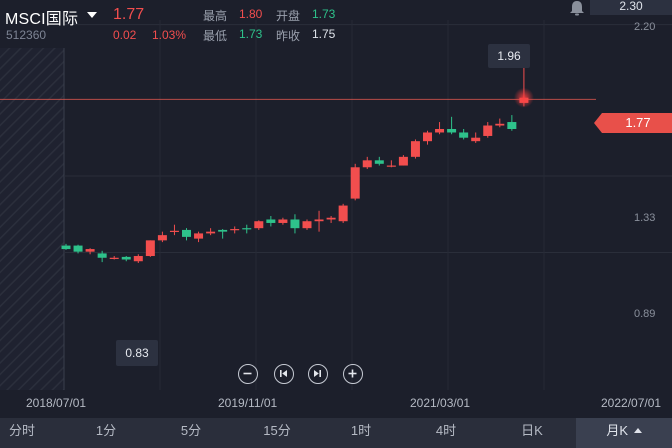 The height and width of the screenshot is (448, 672). Describe the element at coordinates (56, 403) in the screenshot. I see `x-tick-label: 2018/07/01` at that location.